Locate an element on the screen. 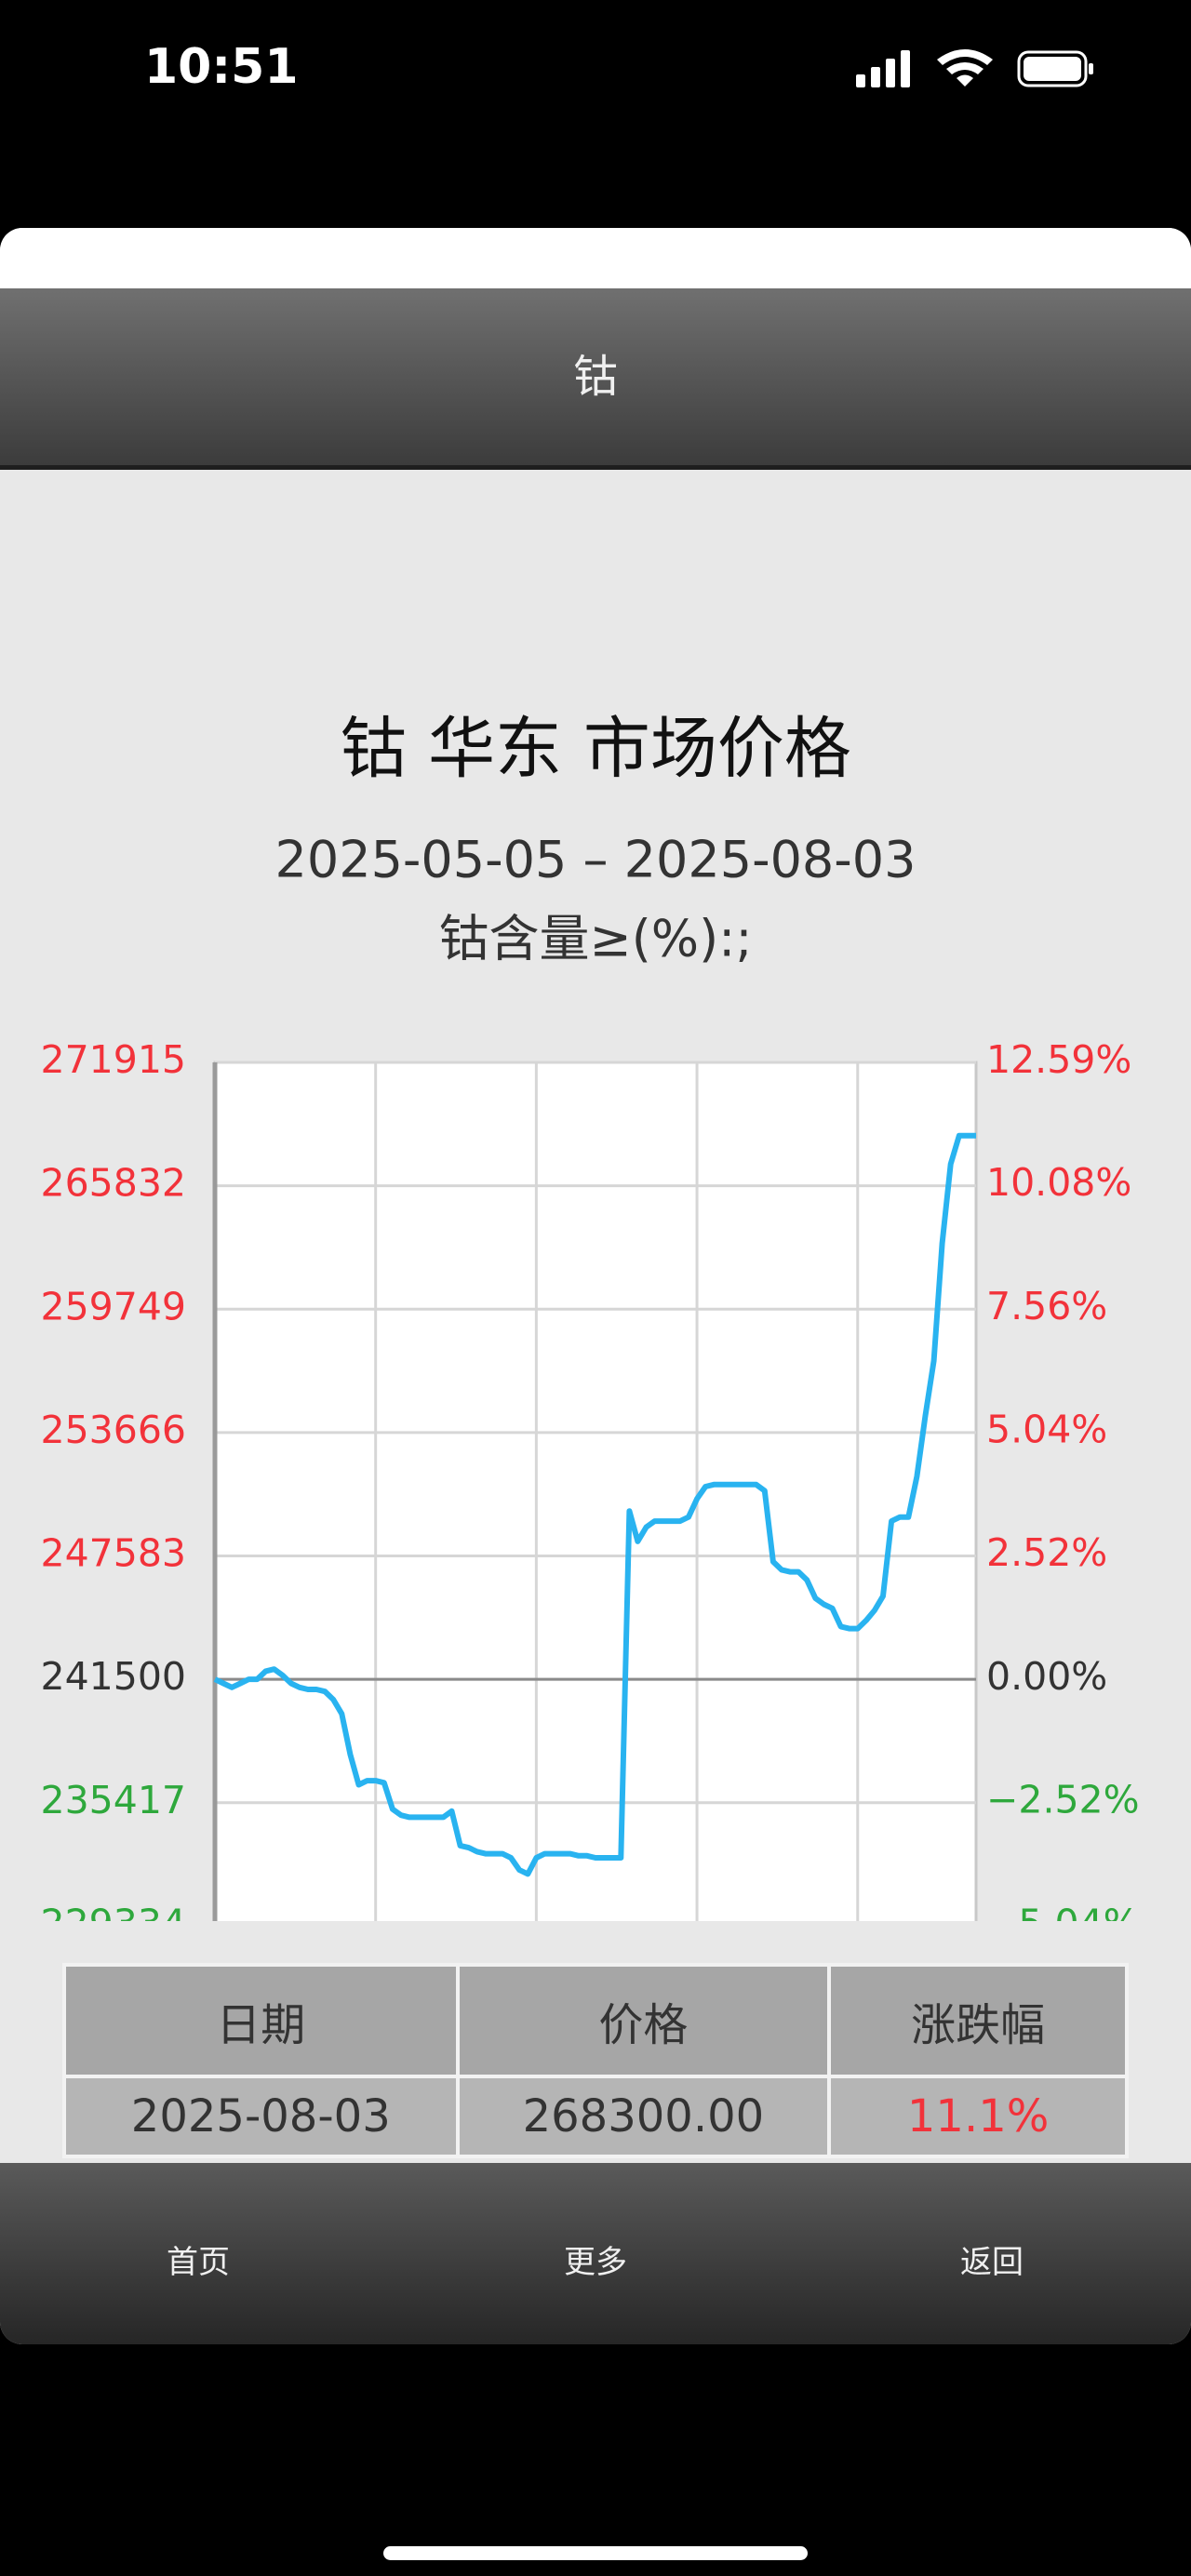 This screenshot has height=2576, width=1191. y-tick-label: 229334 is located at coordinates (113, 1911).